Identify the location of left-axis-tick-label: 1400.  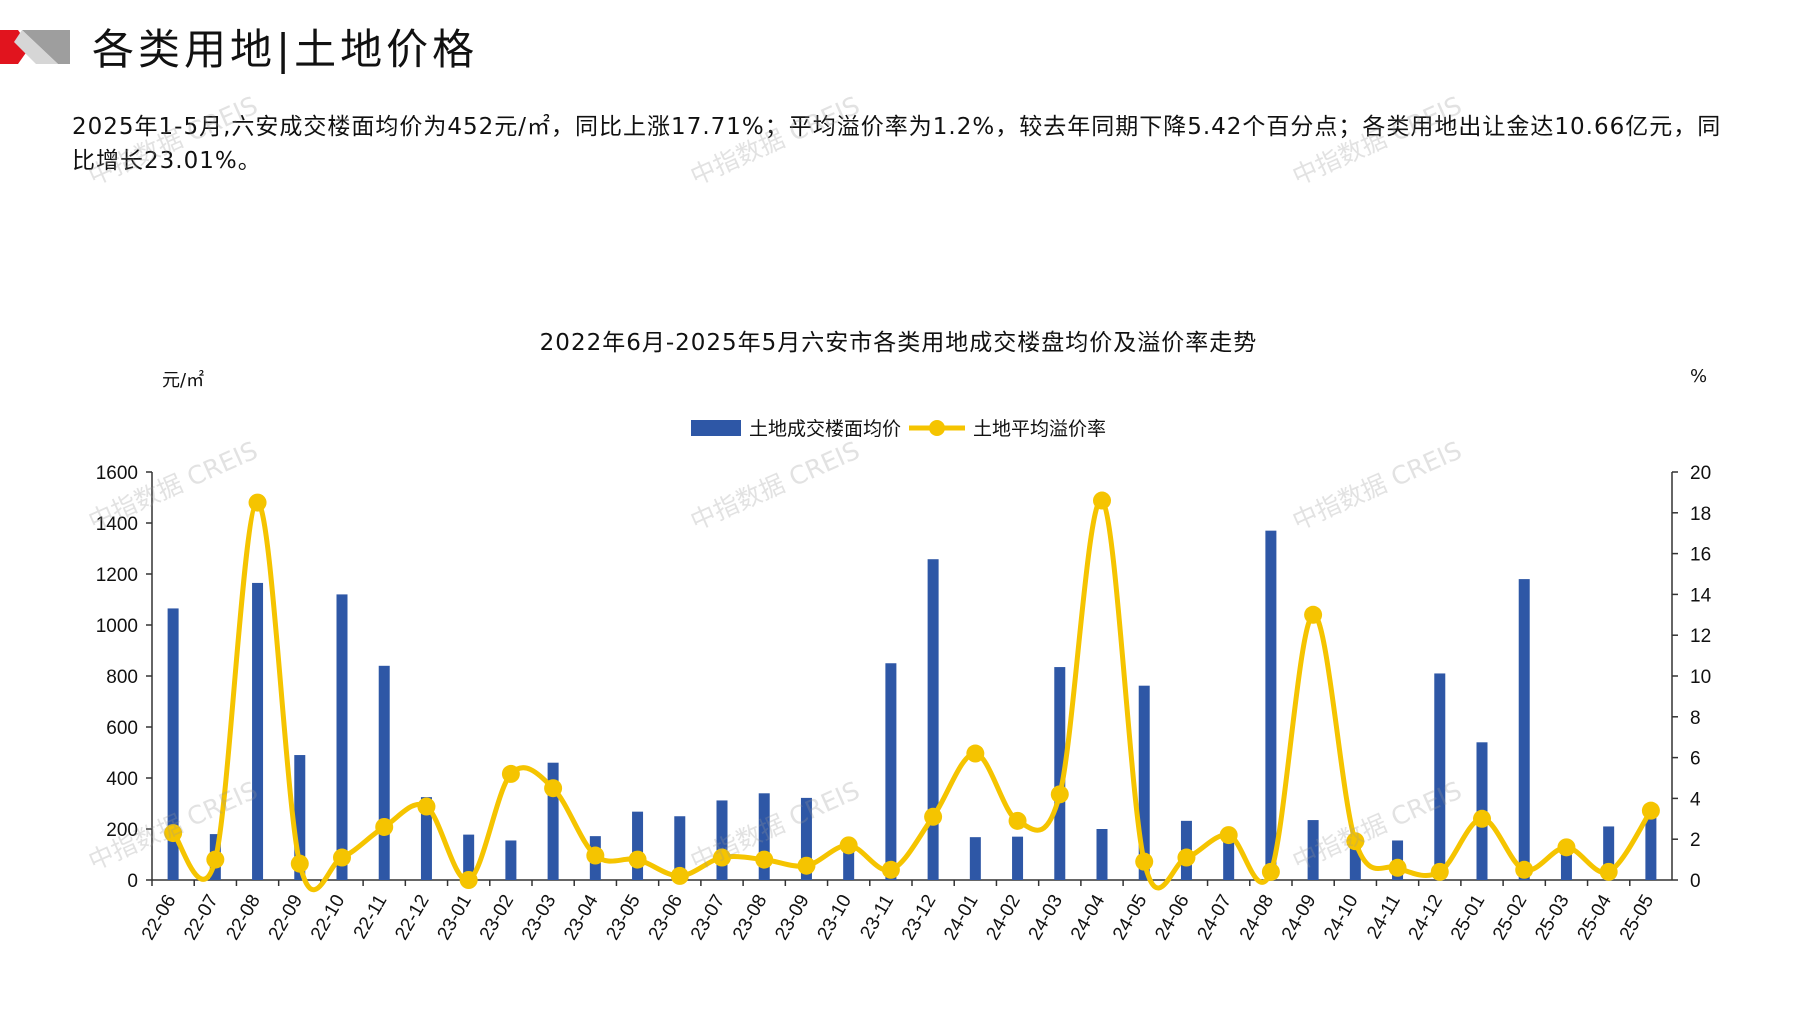
(117, 524).